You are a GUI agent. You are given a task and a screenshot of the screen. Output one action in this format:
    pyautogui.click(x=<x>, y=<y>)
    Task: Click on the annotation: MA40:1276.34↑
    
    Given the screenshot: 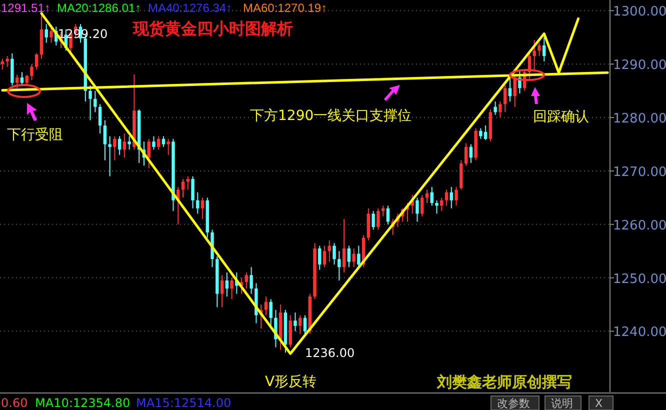 What is the action you would take?
    pyautogui.click(x=190, y=8)
    